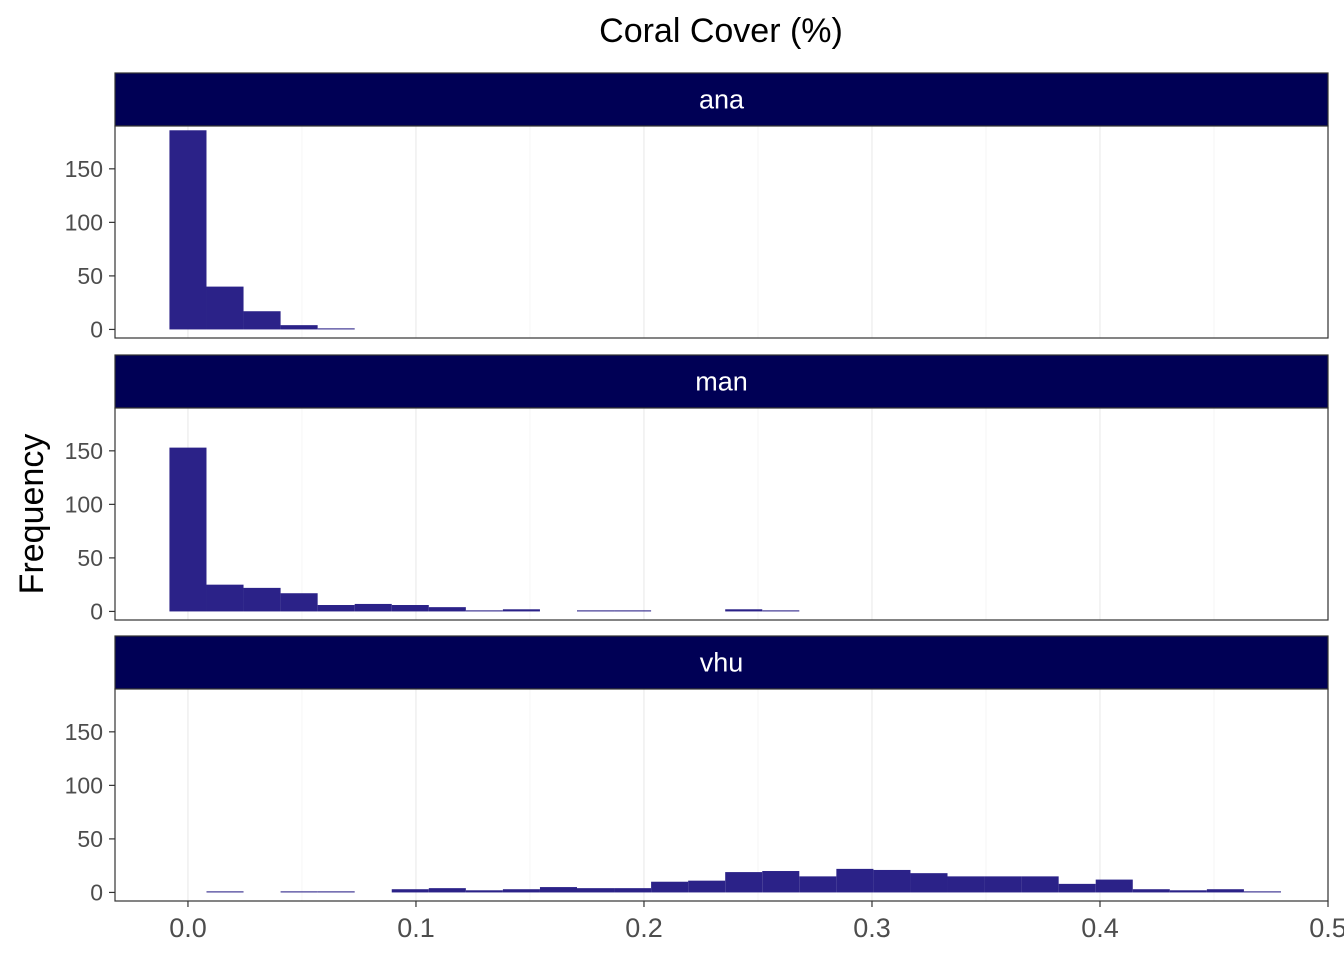 The width and height of the screenshot is (1344, 960). Describe the element at coordinates (188, 928) in the screenshot. I see `x-tick-label: 0.0` at that location.